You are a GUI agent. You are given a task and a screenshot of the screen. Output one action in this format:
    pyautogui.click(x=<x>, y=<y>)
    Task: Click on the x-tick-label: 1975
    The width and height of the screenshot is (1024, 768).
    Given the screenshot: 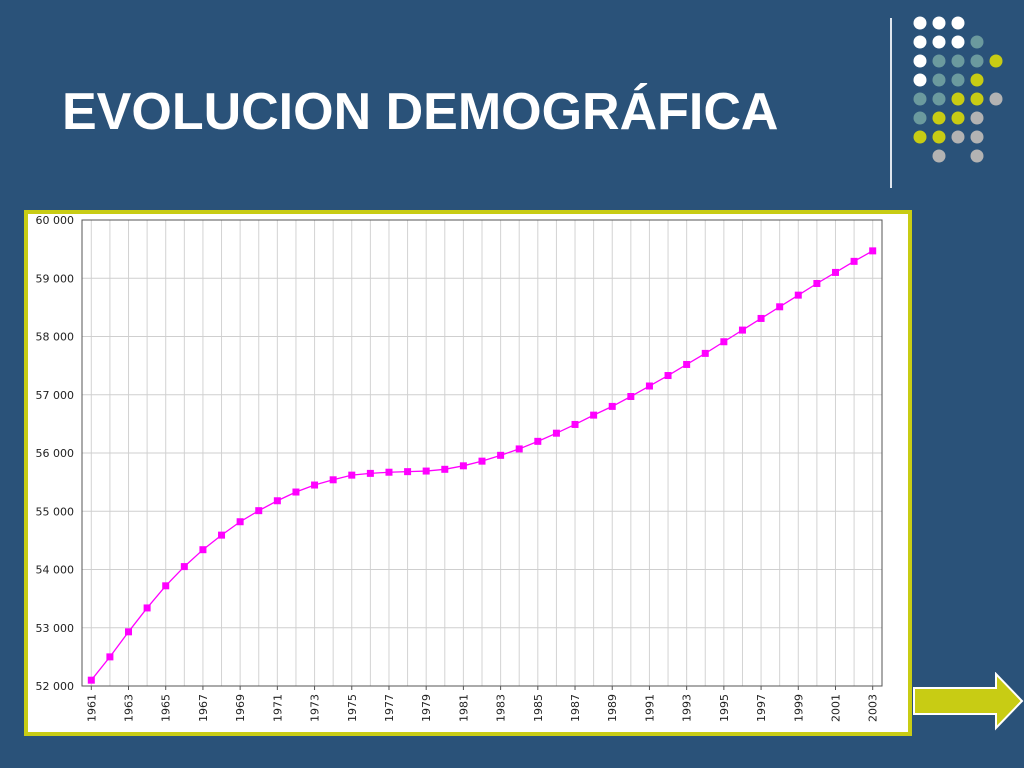 What is the action you would take?
    pyautogui.click(x=352, y=708)
    